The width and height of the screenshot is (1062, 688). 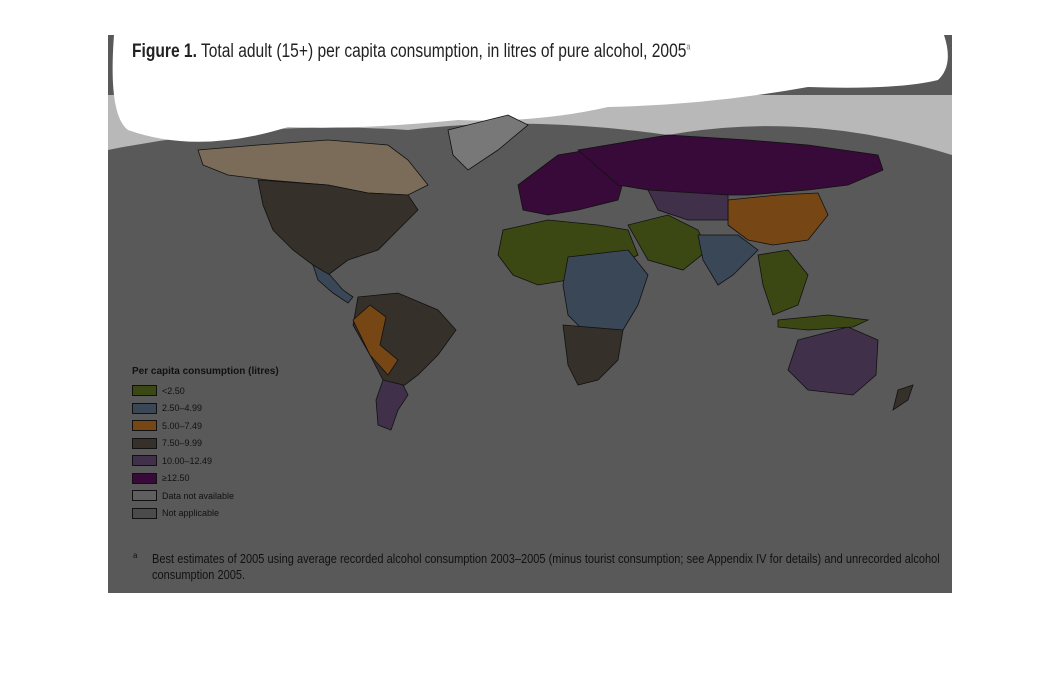 What do you see at coordinates (392, 405) in the screenshot?
I see `argentina` at bounding box center [392, 405].